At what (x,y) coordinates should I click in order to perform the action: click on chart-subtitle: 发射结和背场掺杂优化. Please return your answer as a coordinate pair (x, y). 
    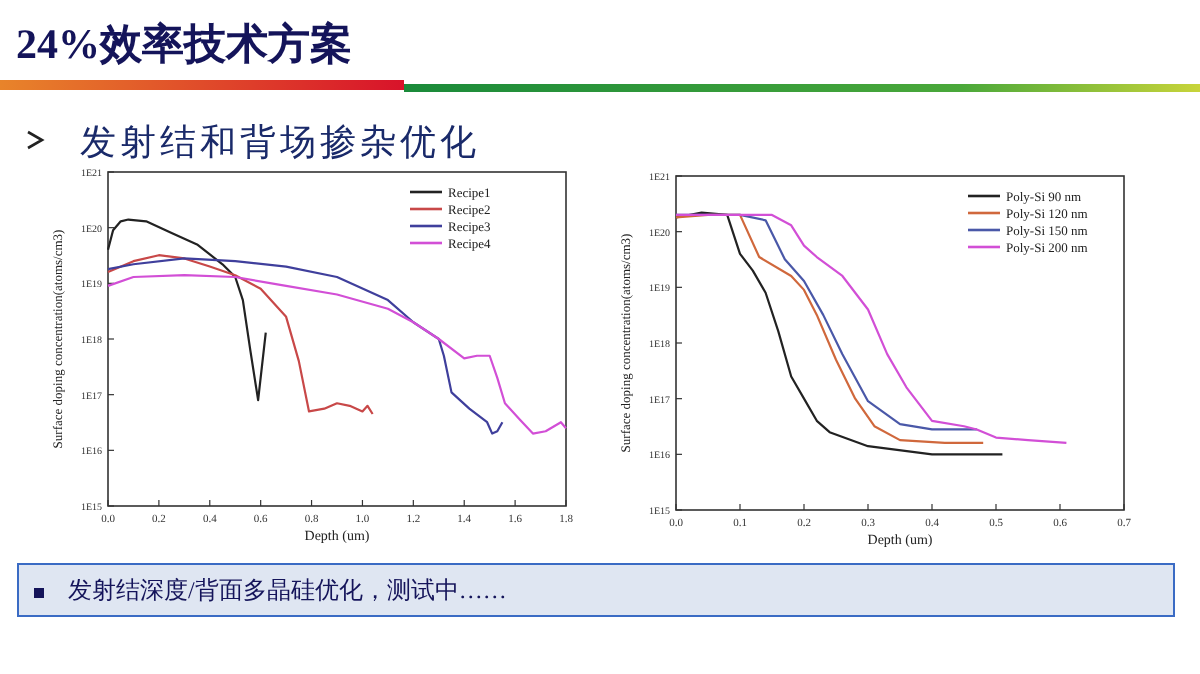
    Looking at the image, I should click on (280, 142).